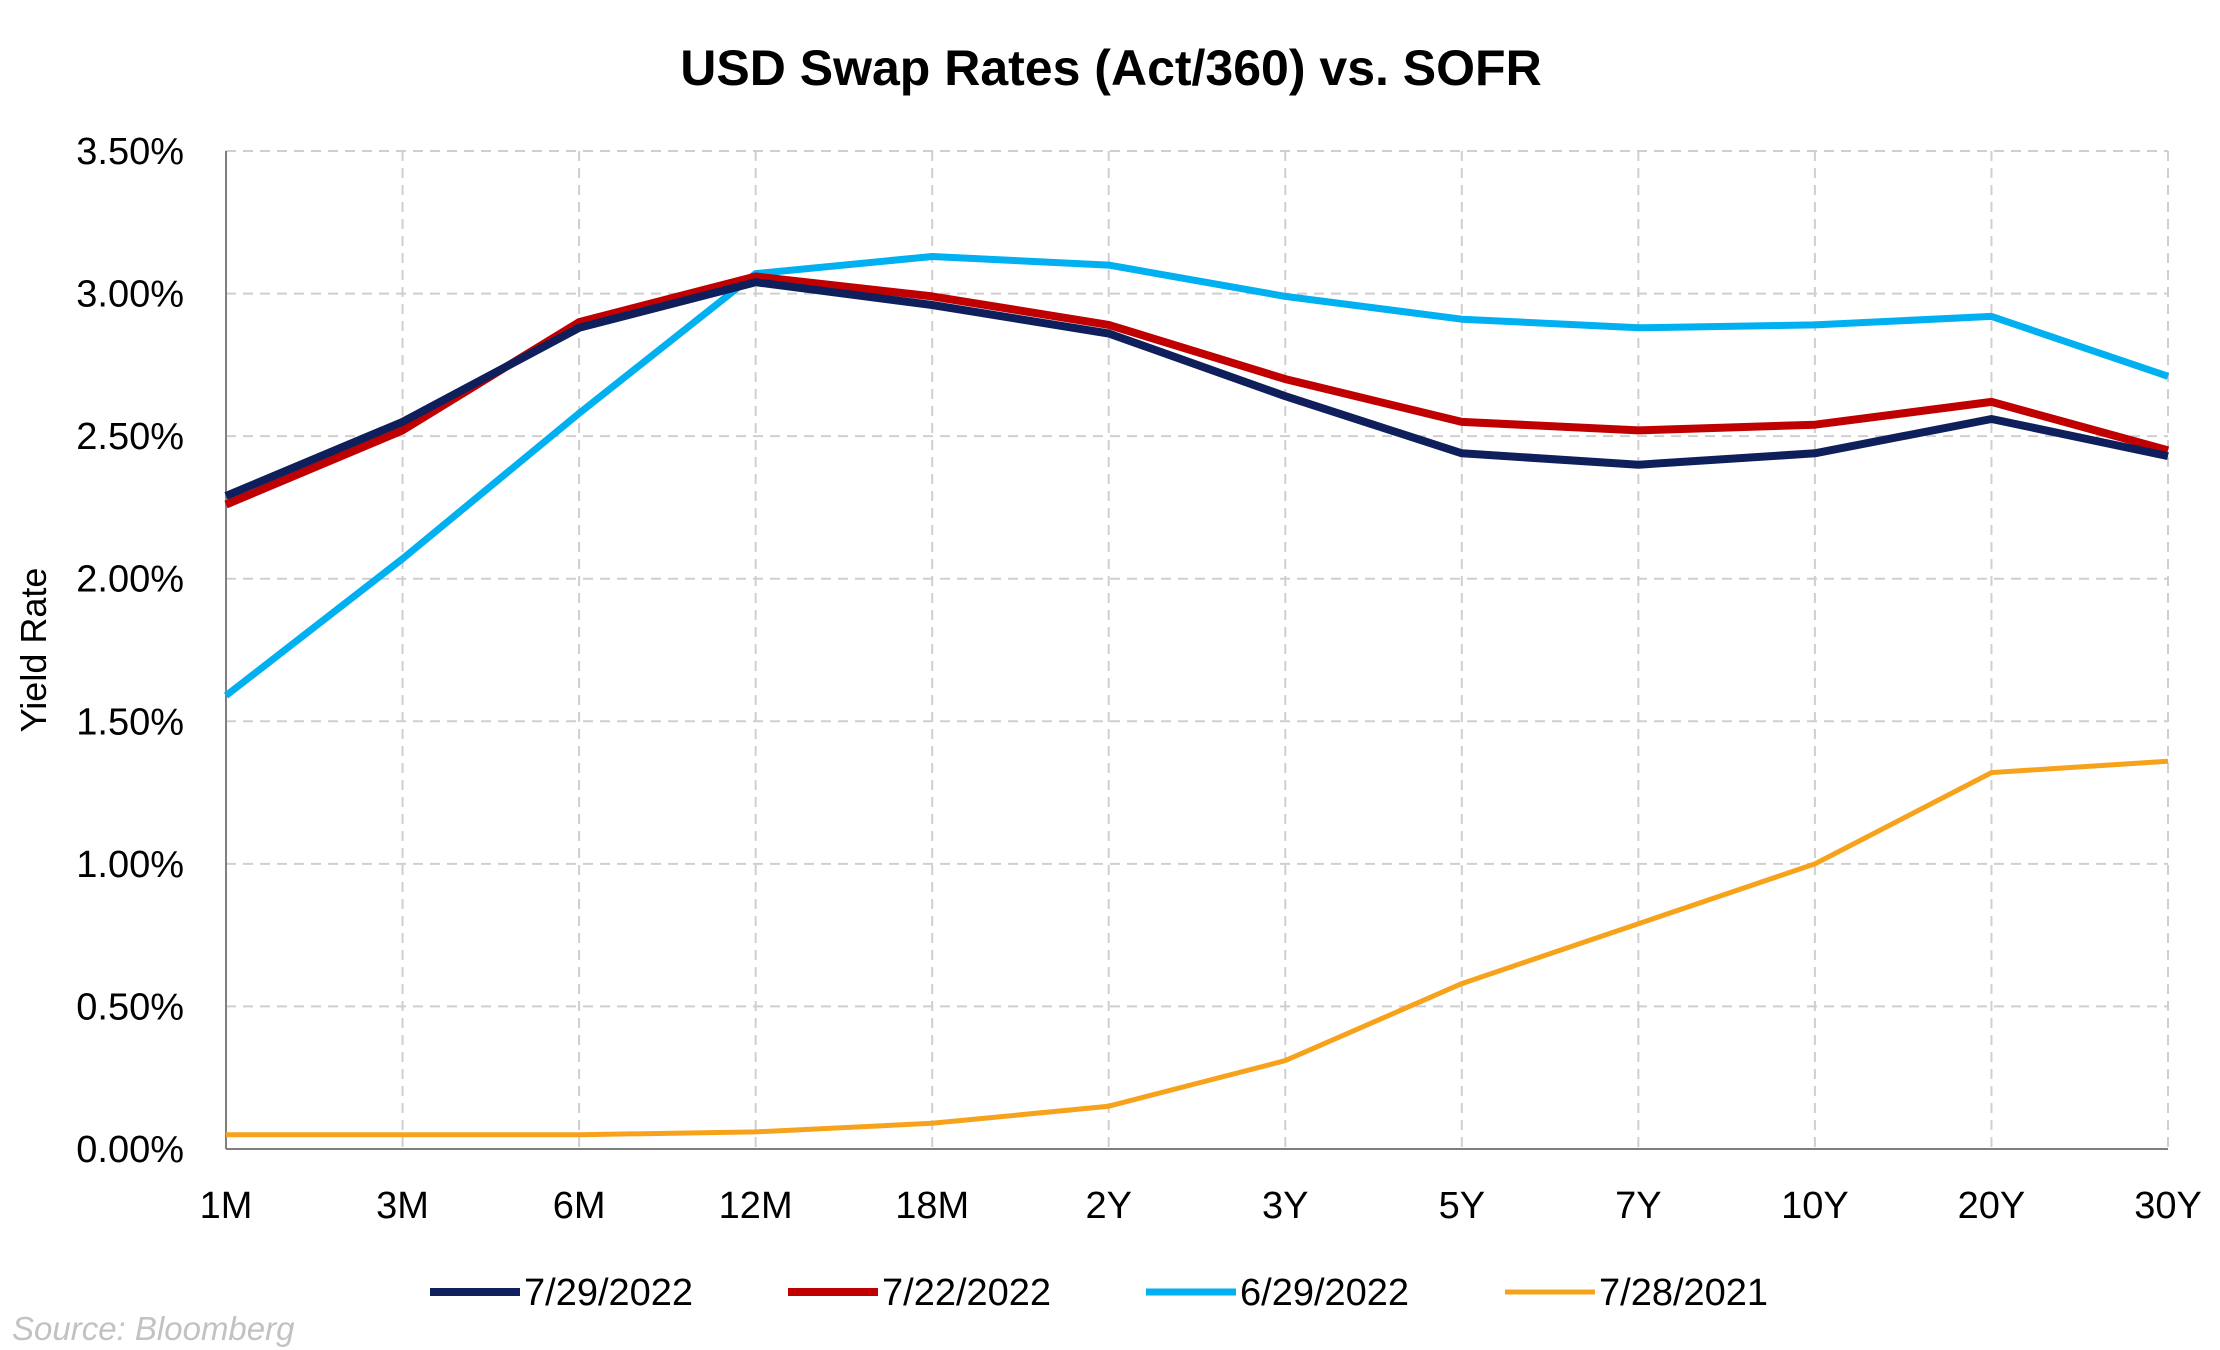 This screenshot has width=2220, height=1350. What do you see at coordinates (1683, 1293) in the screenshot?
I see `legend-label: 7/28/2021` at bounding box center [1683, 1293].